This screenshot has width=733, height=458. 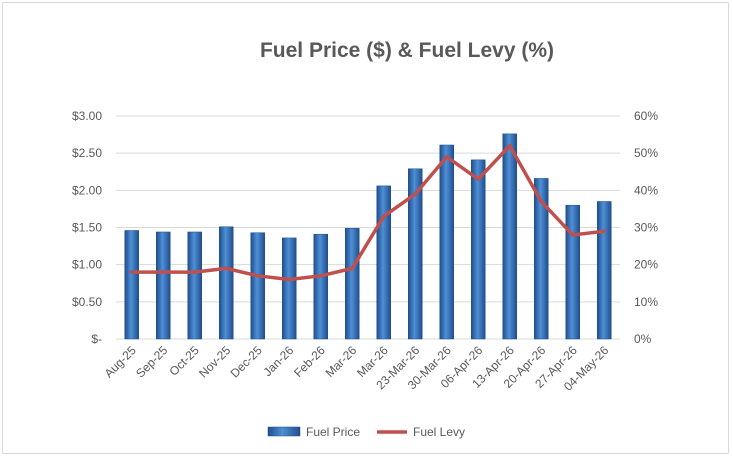 I want to click on right-axis-tick-label: 60%, so click(x=646, y=116).